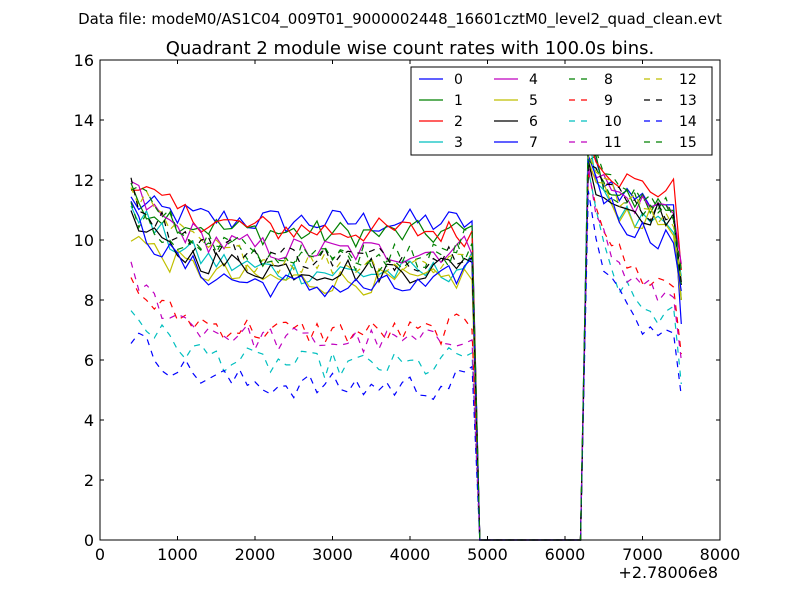 Image resolution: width=800 pixels, height=600 pixels. Describe the element at coordinates (84, 240) in the screenshot. I see `y-tick-label: 10` at that location.